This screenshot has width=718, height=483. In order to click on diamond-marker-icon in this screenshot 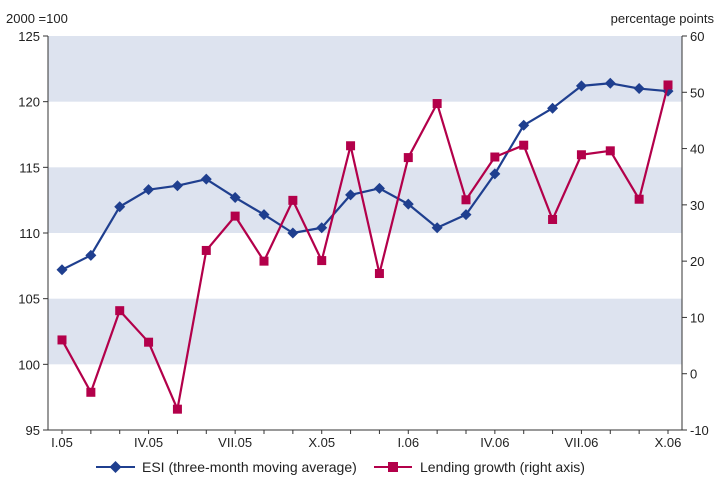, I will do `click(115, 467)`.